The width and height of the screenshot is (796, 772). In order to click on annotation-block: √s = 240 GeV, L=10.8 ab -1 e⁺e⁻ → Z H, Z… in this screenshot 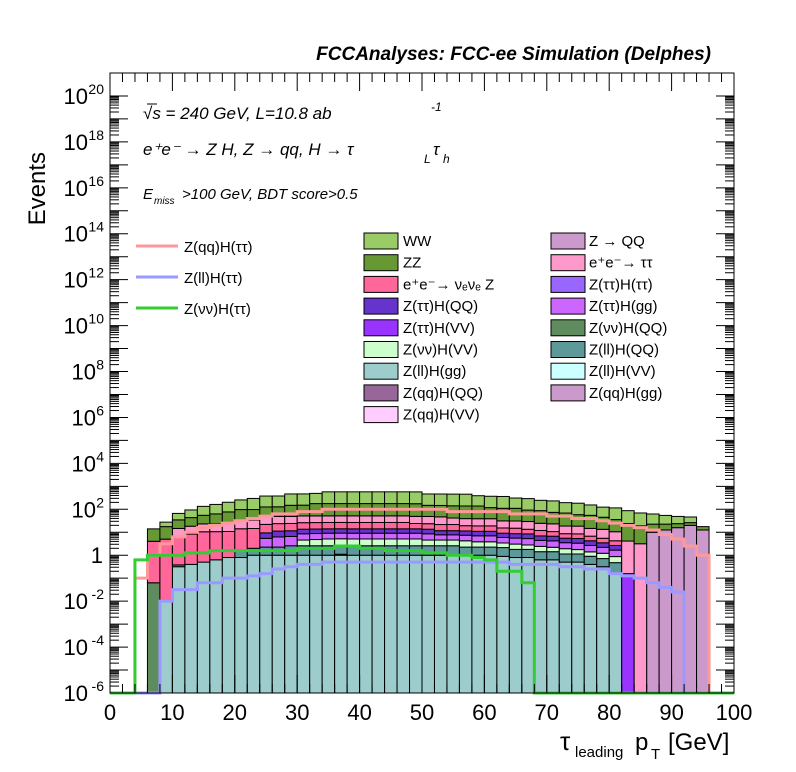, I will do `click(296, 153)`.